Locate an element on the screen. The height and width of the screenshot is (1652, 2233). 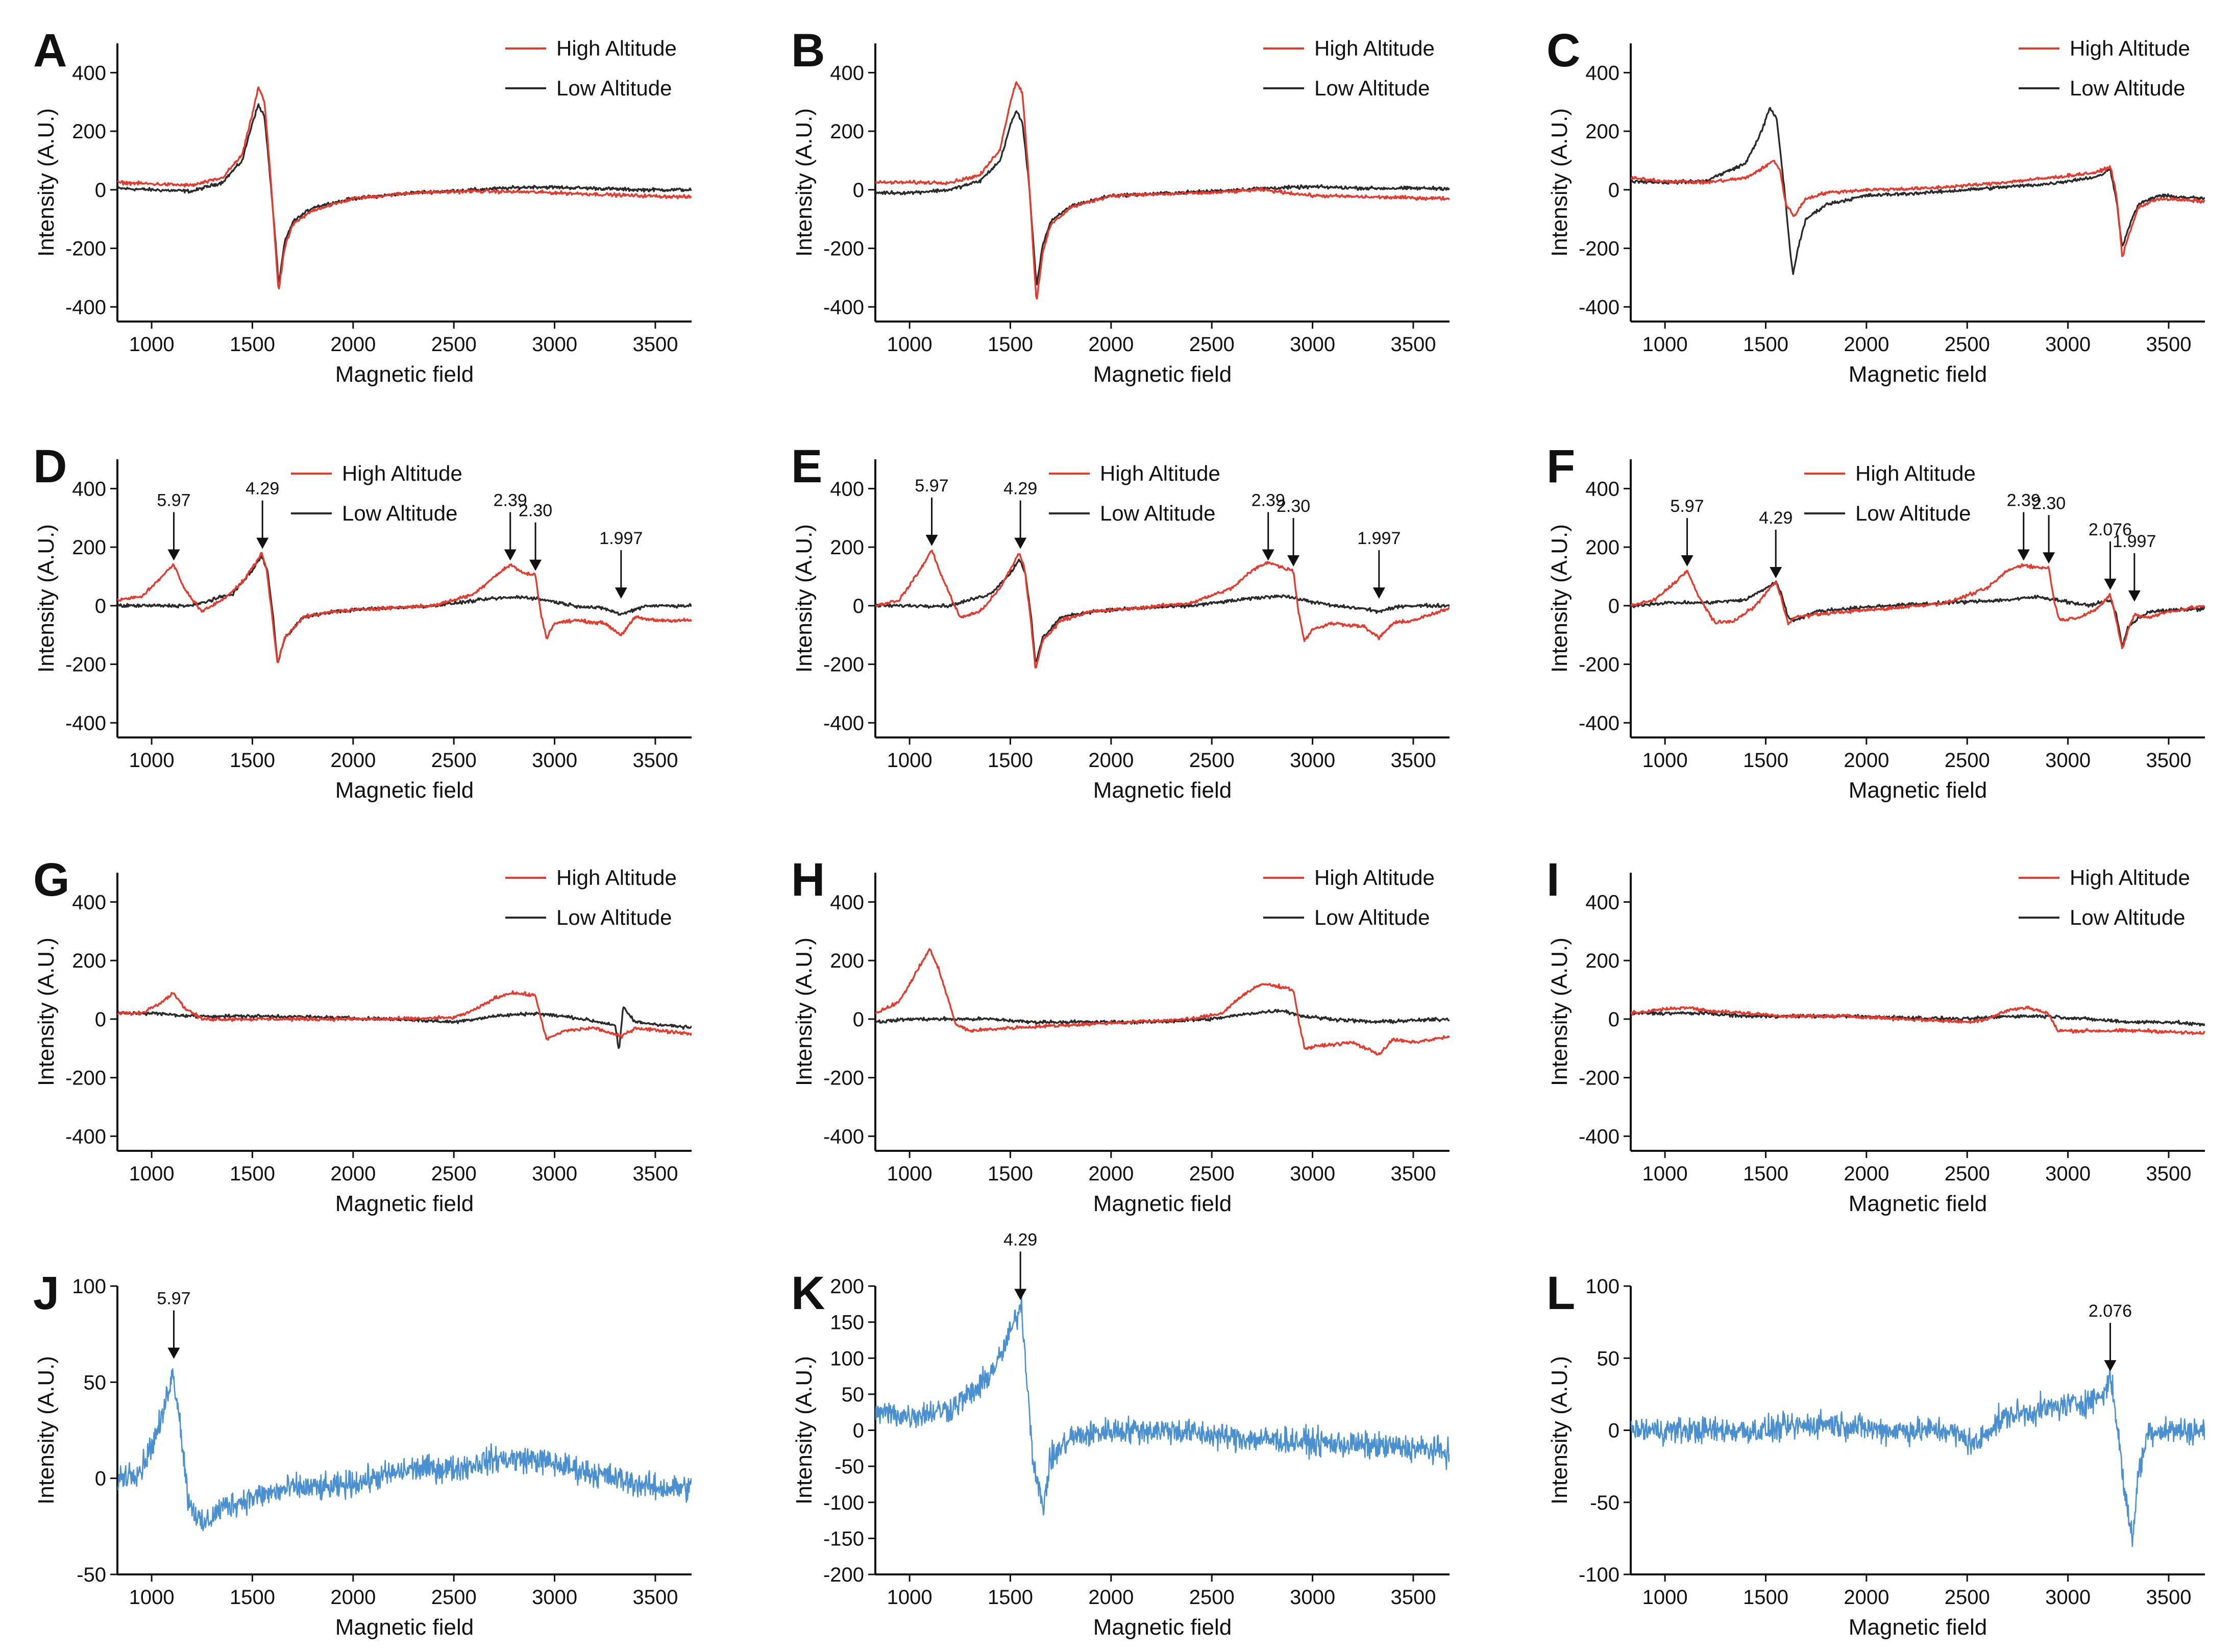
y-tick-label: -100 is located at coordinates (843, 1503).